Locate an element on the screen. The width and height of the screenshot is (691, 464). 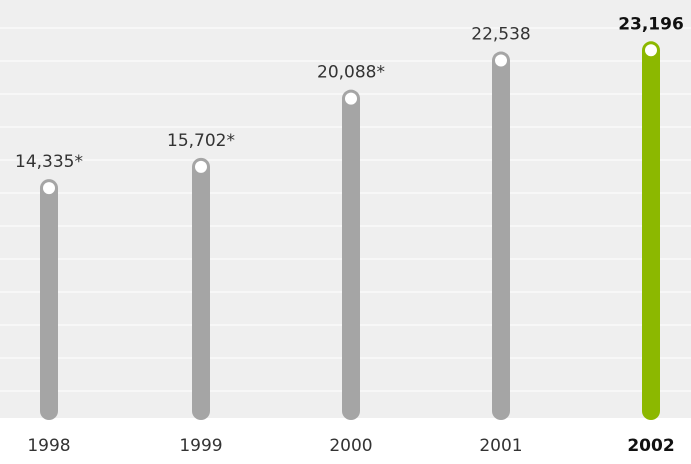
value-label-2001: 22,538 is located at coordinates (500, 35).